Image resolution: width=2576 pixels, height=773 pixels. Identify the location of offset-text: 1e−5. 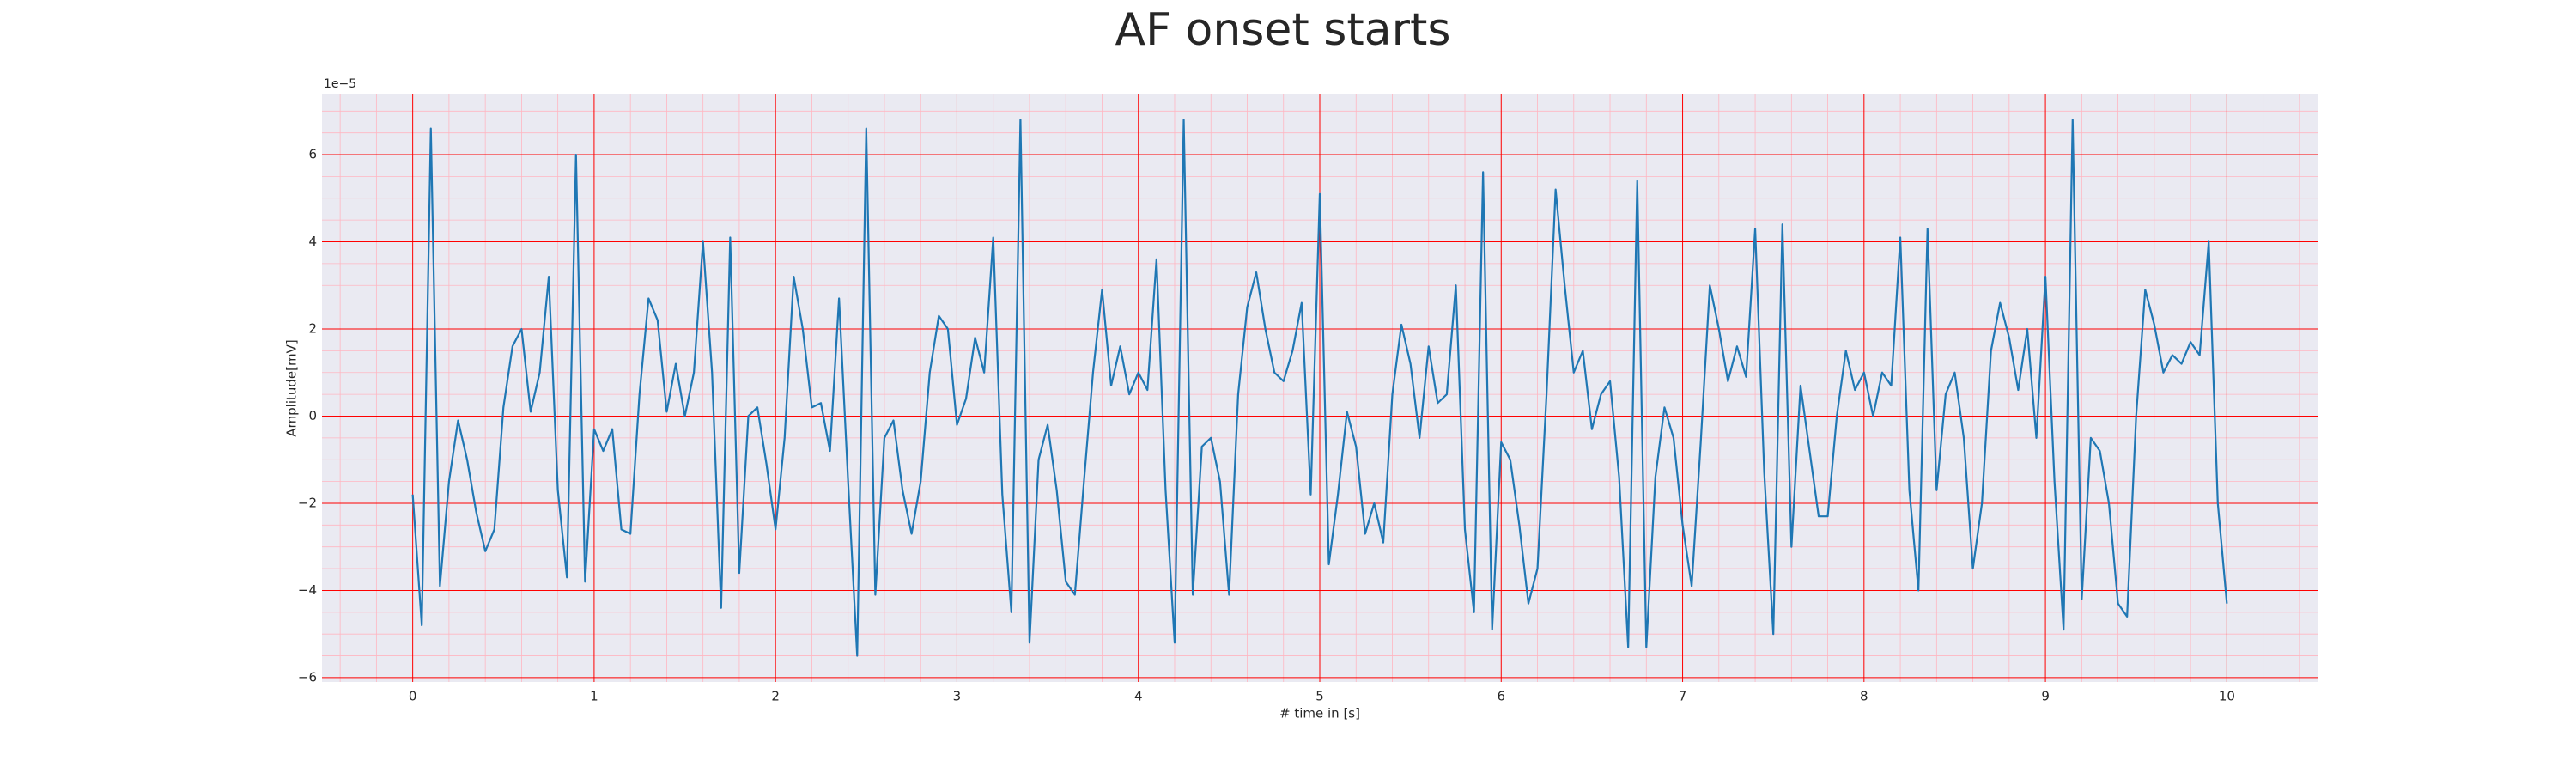
(340, 84).